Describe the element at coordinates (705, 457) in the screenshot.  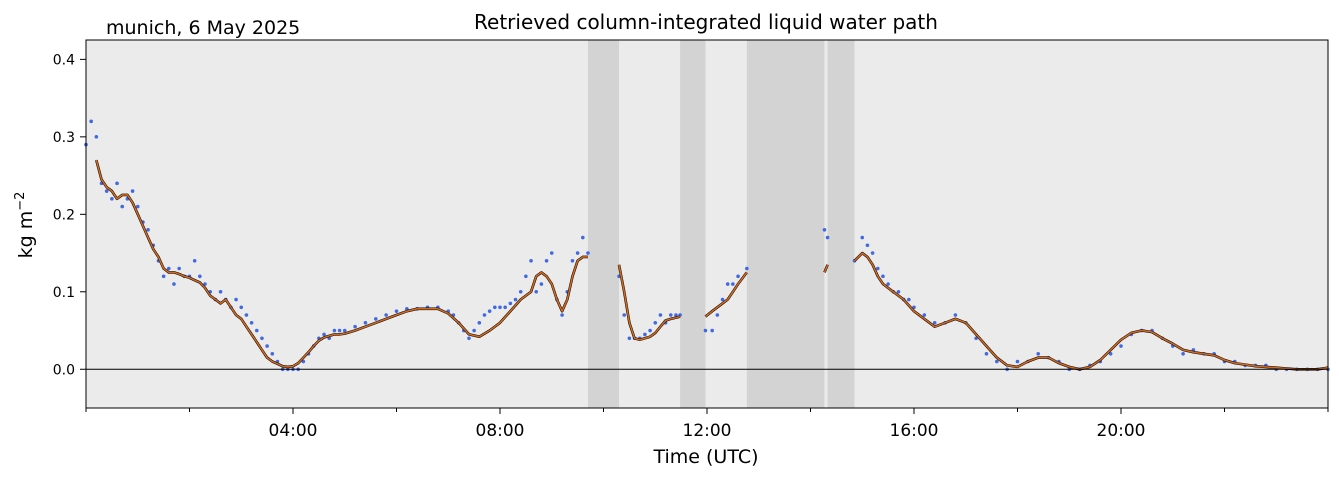
I see `x-axis-label: Time (UTC)` at that location.